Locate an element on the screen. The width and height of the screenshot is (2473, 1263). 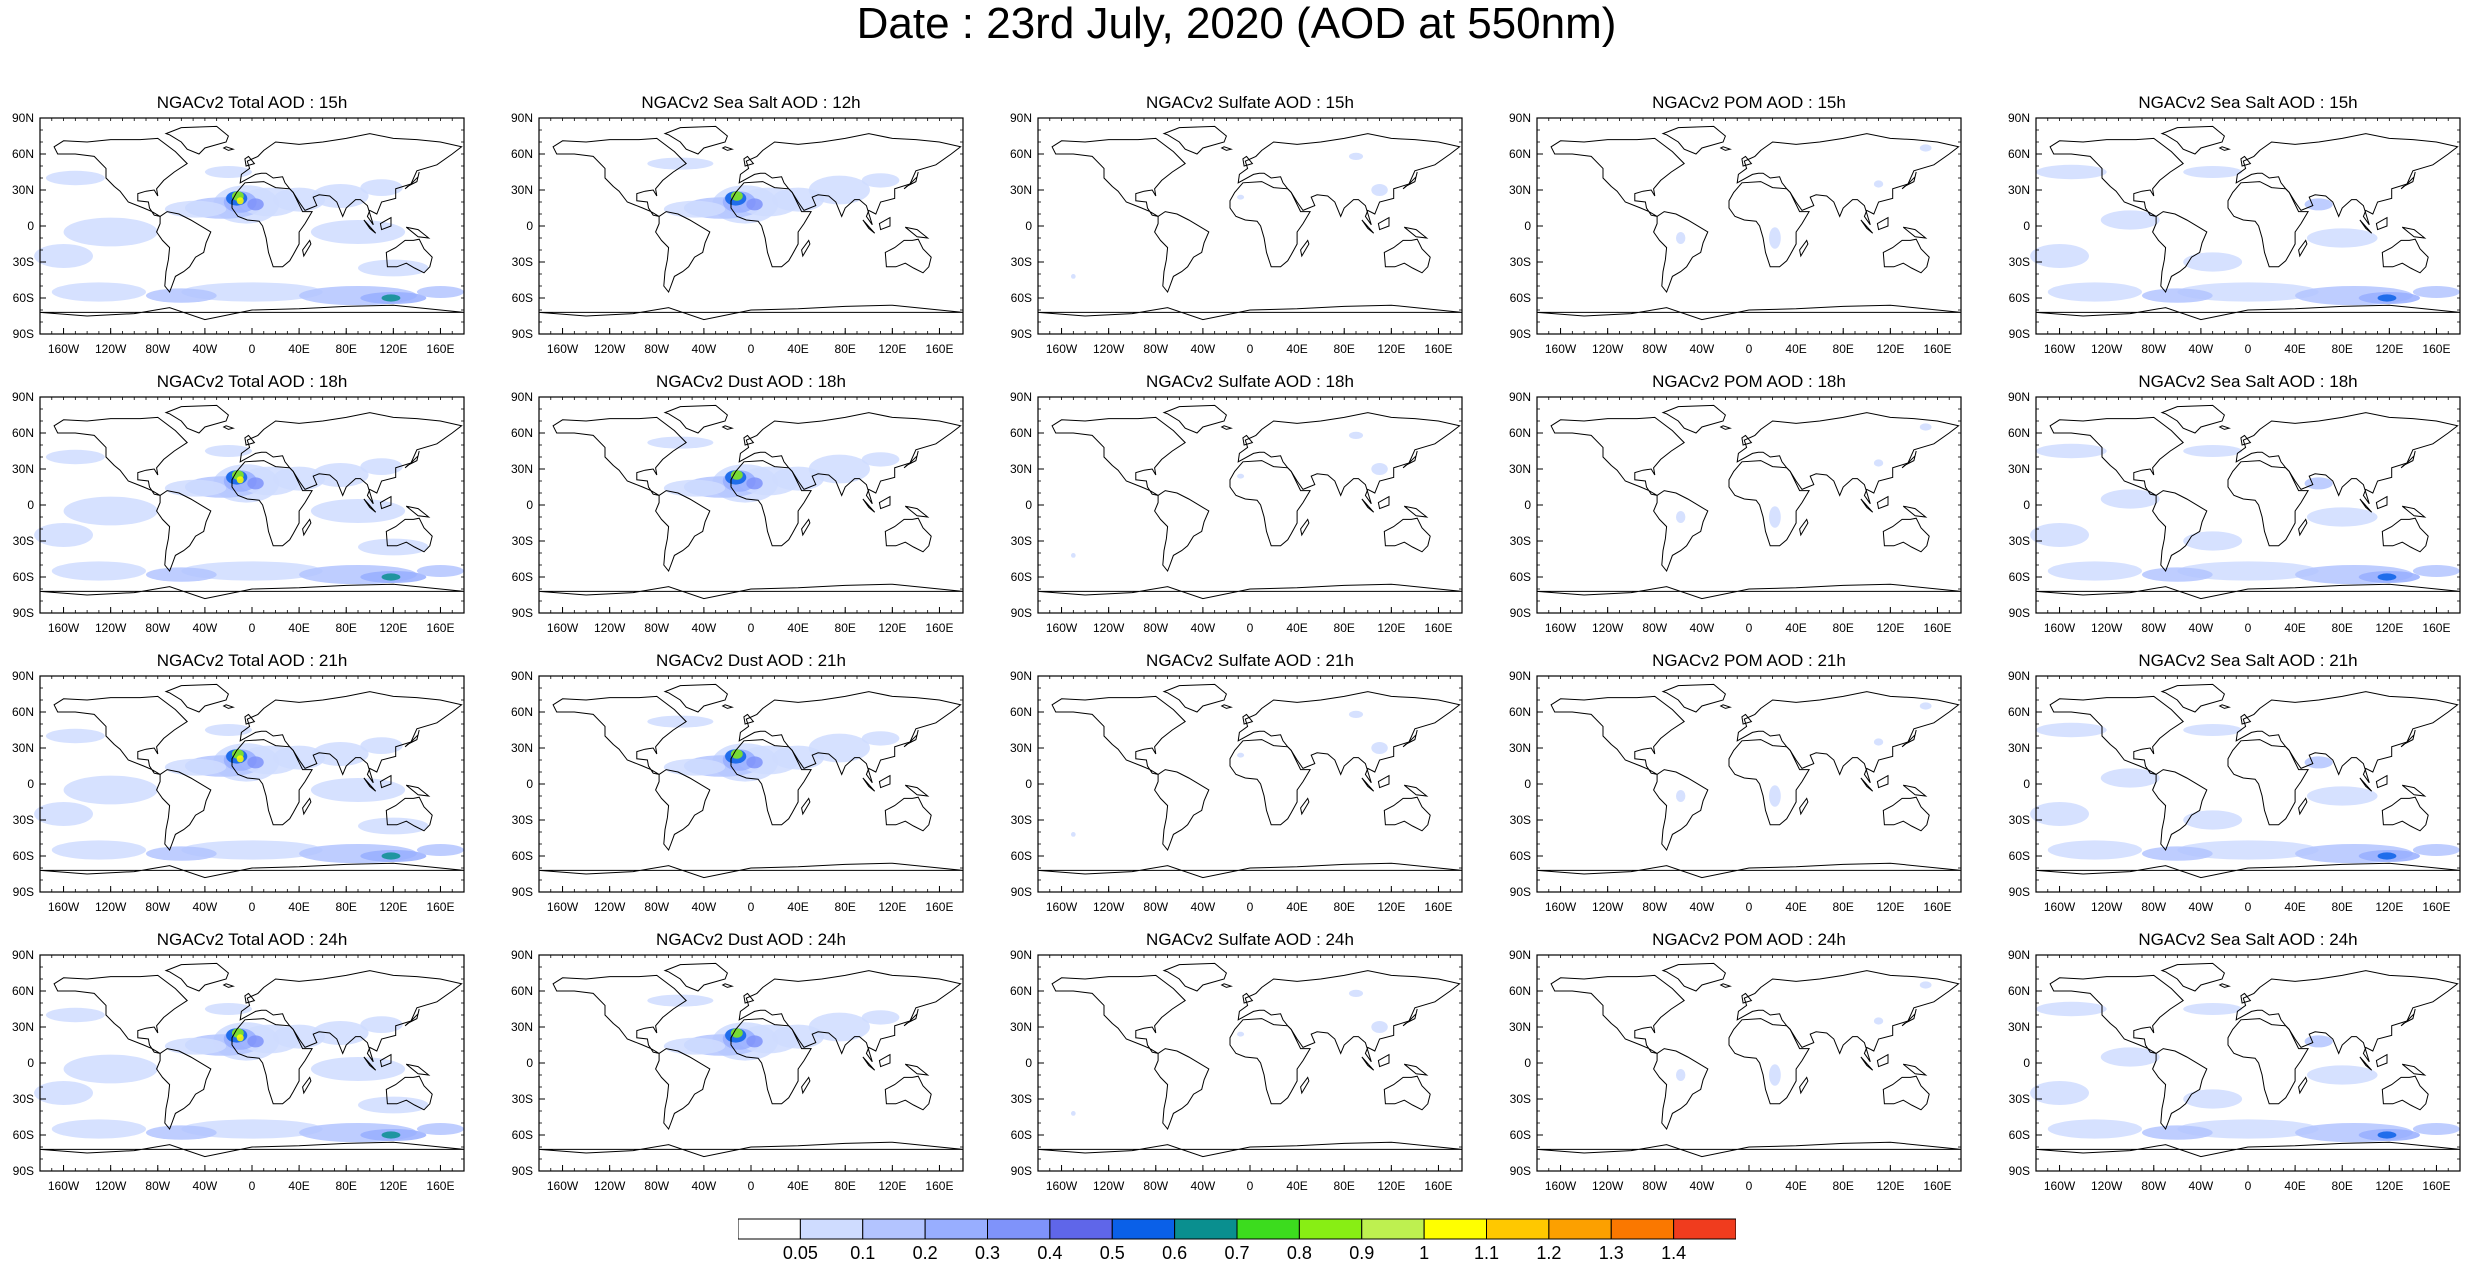
colorbar-swatch is located at coordinates (1455, 1229).